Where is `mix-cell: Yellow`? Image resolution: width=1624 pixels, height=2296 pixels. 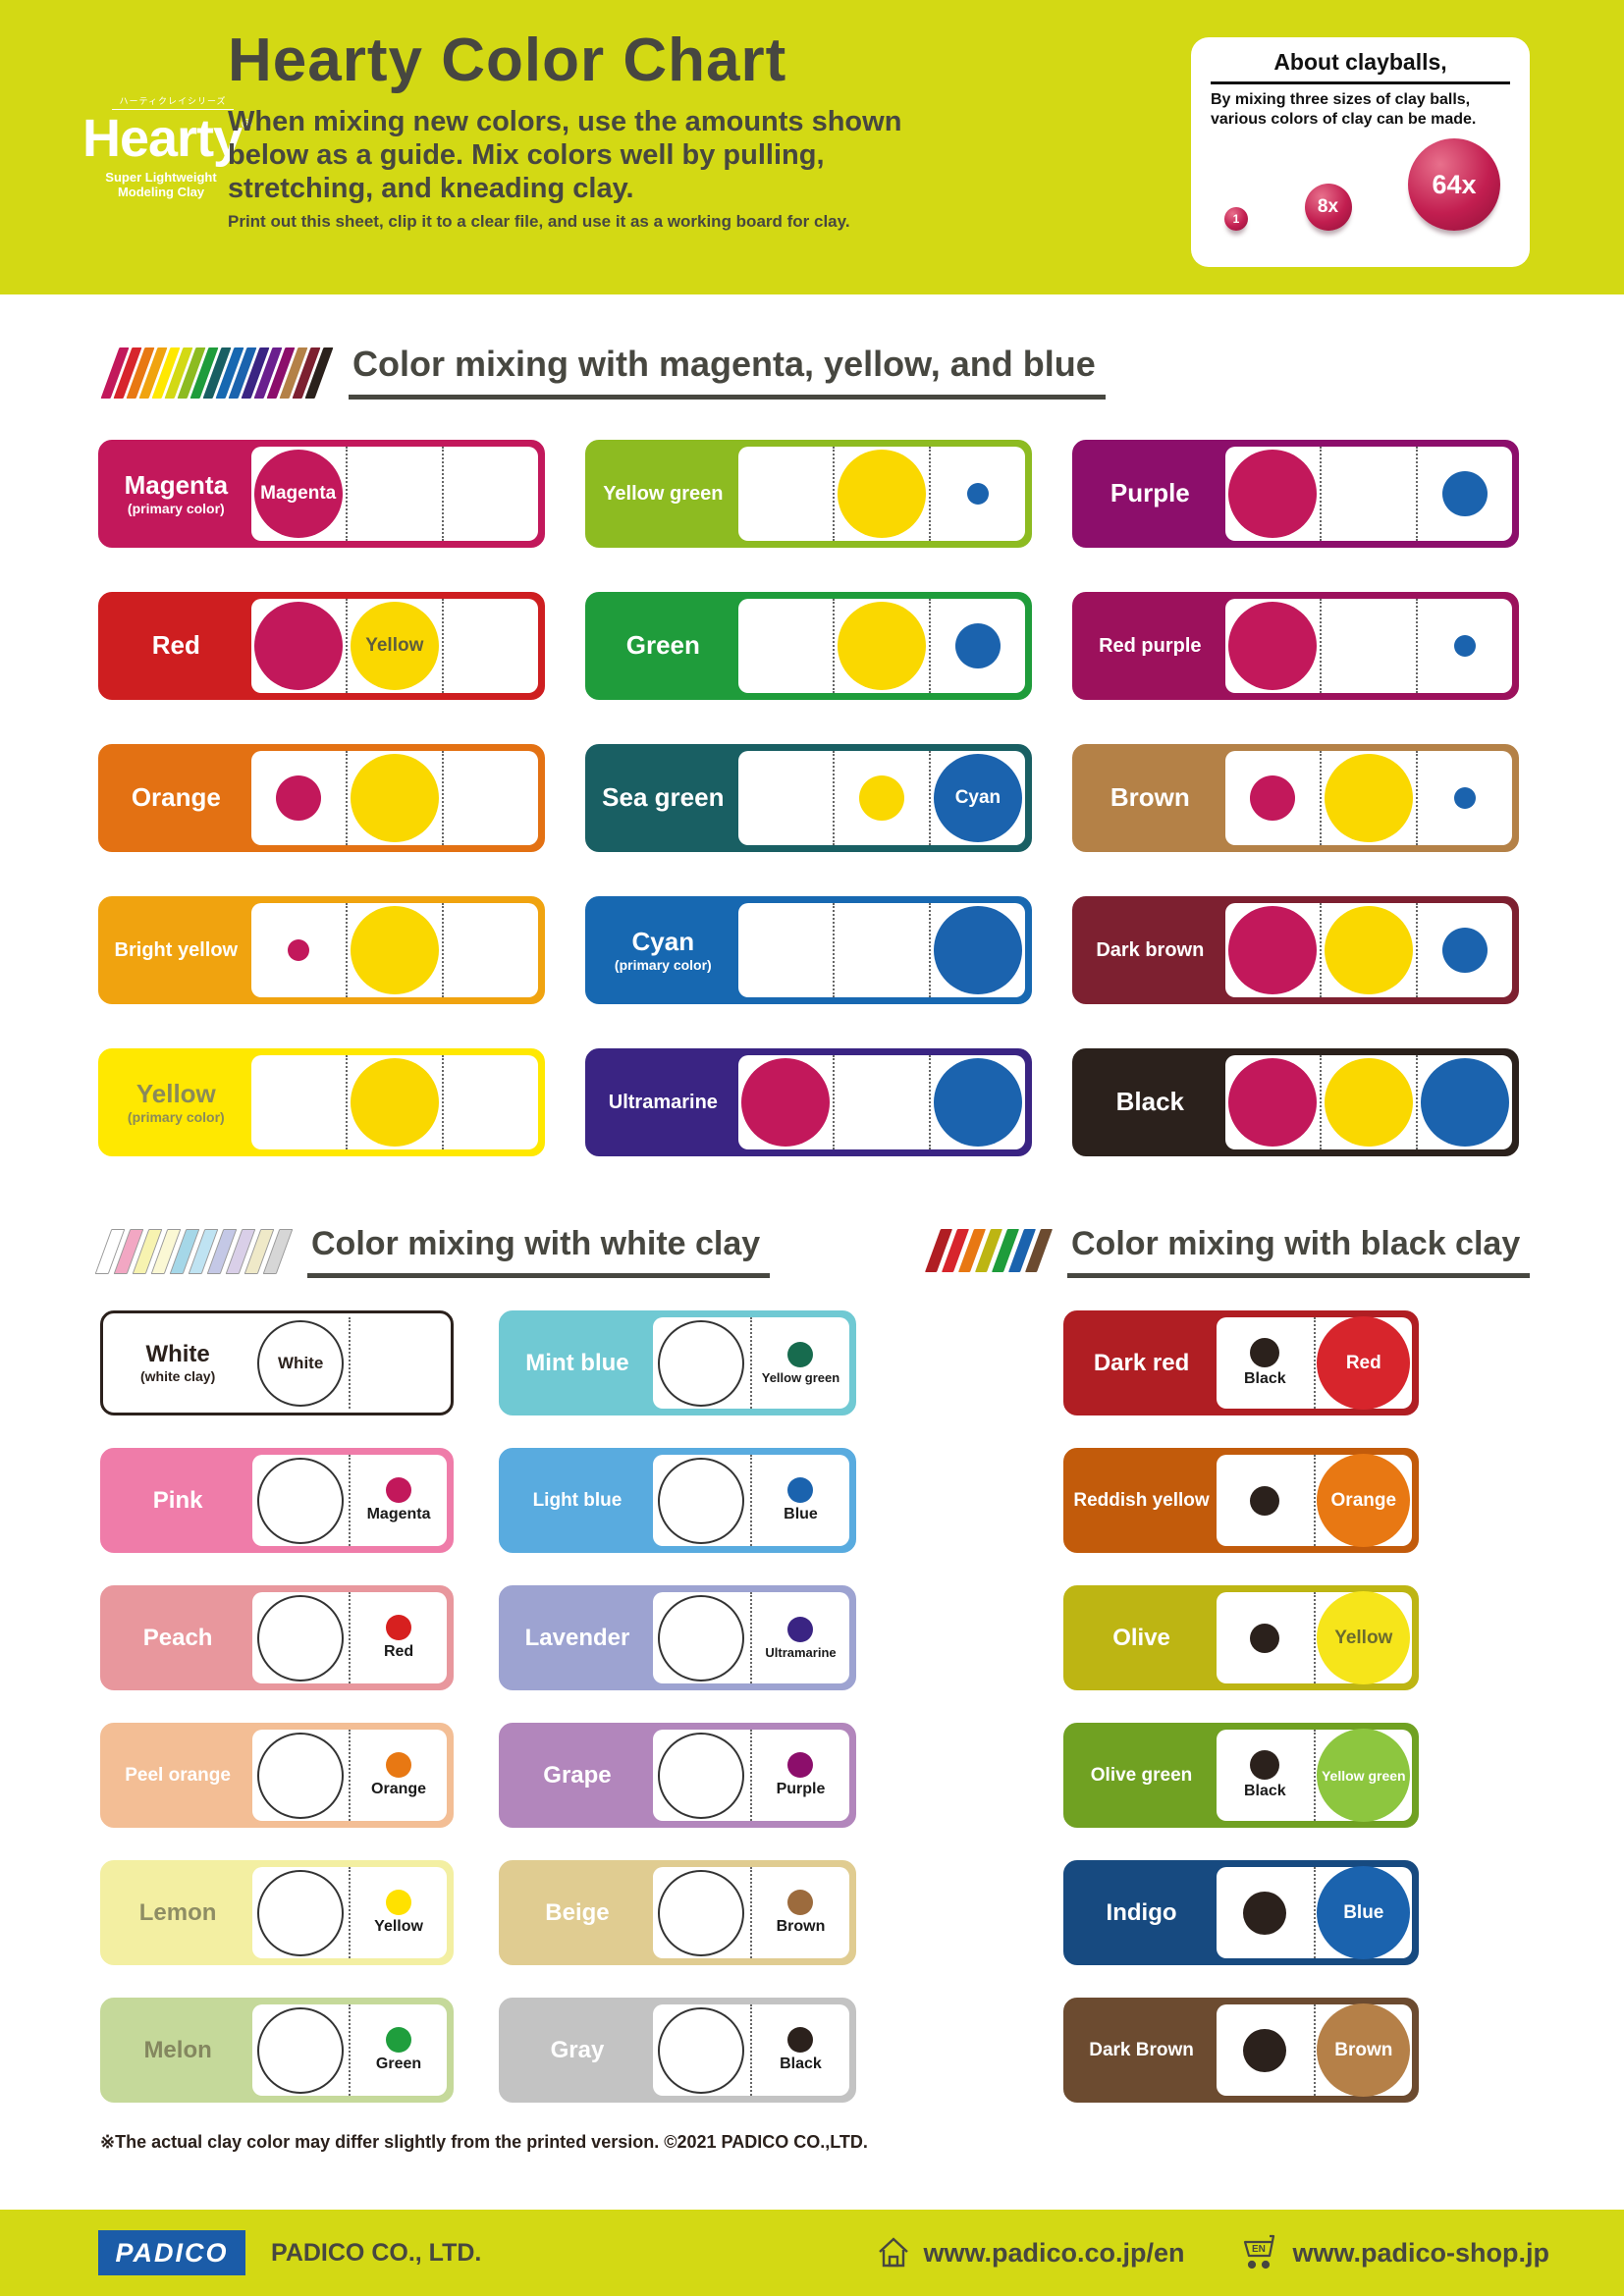
mix-cell: Yellow is located at coordinates (393, 646).